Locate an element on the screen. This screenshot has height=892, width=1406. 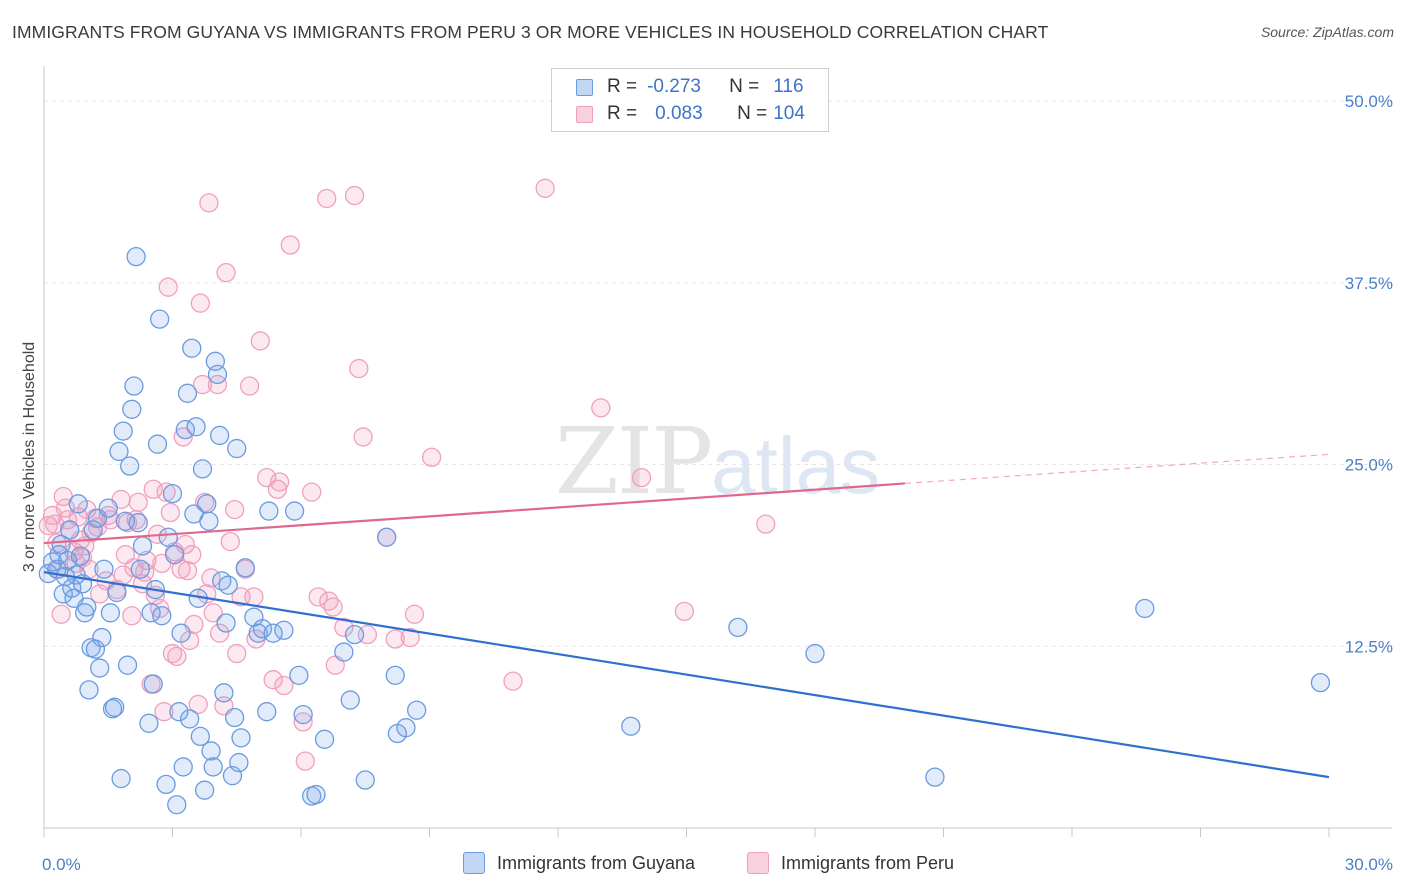
source-credit: Source: ZipAtlas.com is located at coordinates (1327, 32).